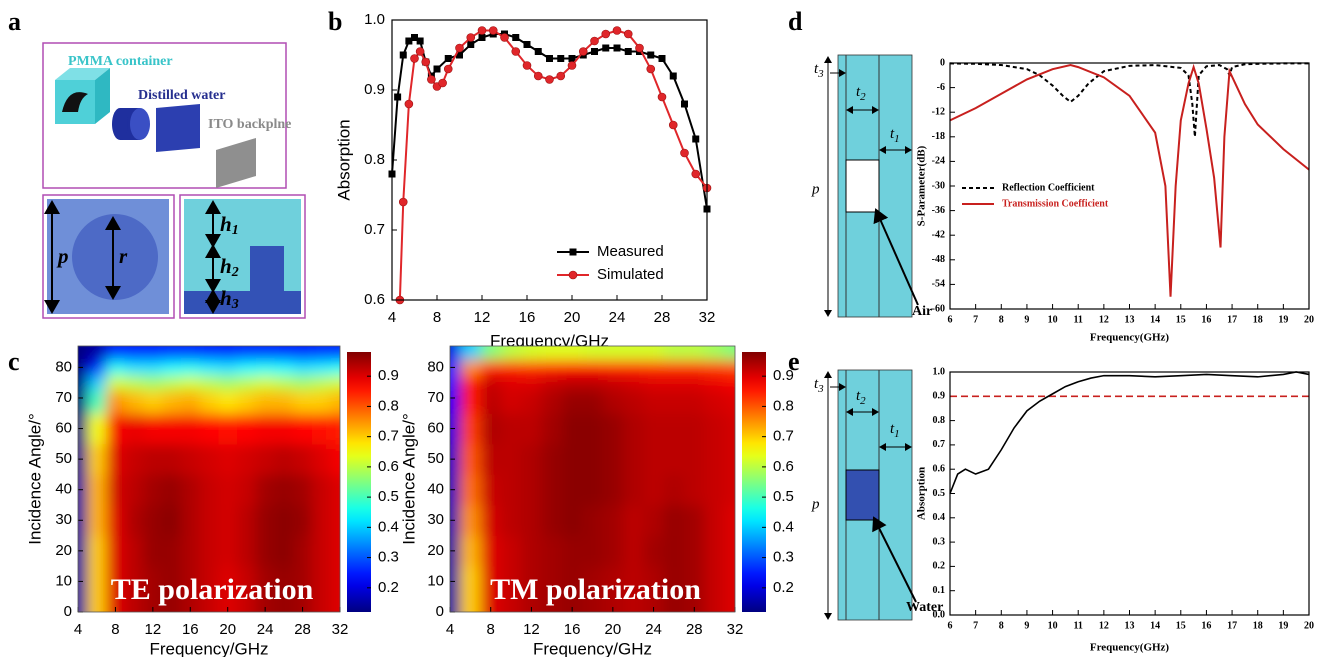  What do you see at coordinates (938, 136) in the screenshot?
I see `y-tick-label: -18` at bounding box center [938, 136].